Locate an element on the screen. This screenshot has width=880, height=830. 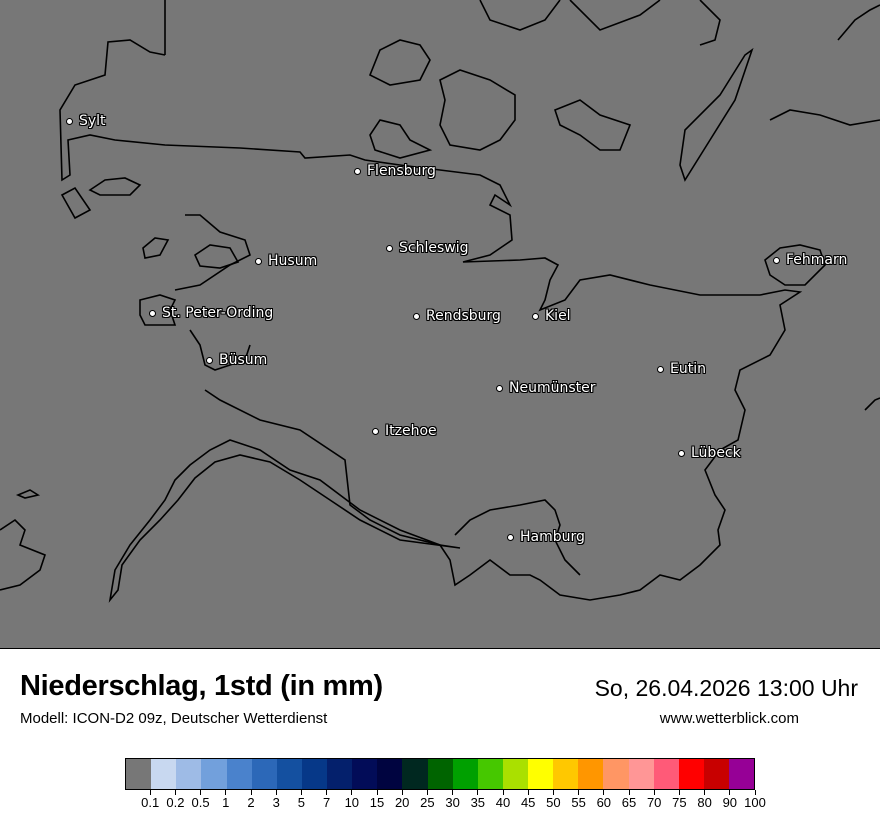
city-label: Fehmarn is located at coordinates (817, 260).